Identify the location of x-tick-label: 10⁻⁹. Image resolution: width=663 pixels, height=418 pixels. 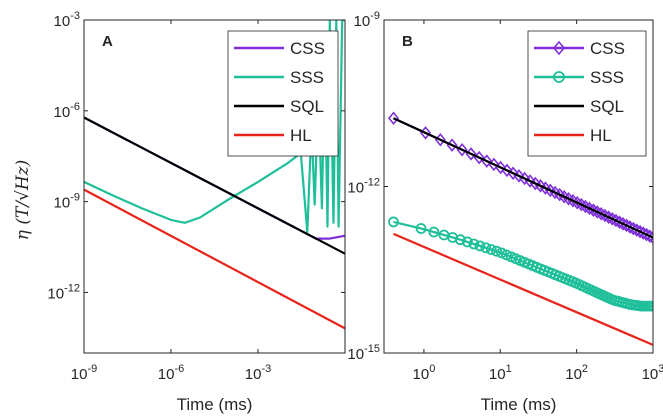
(84, 373).